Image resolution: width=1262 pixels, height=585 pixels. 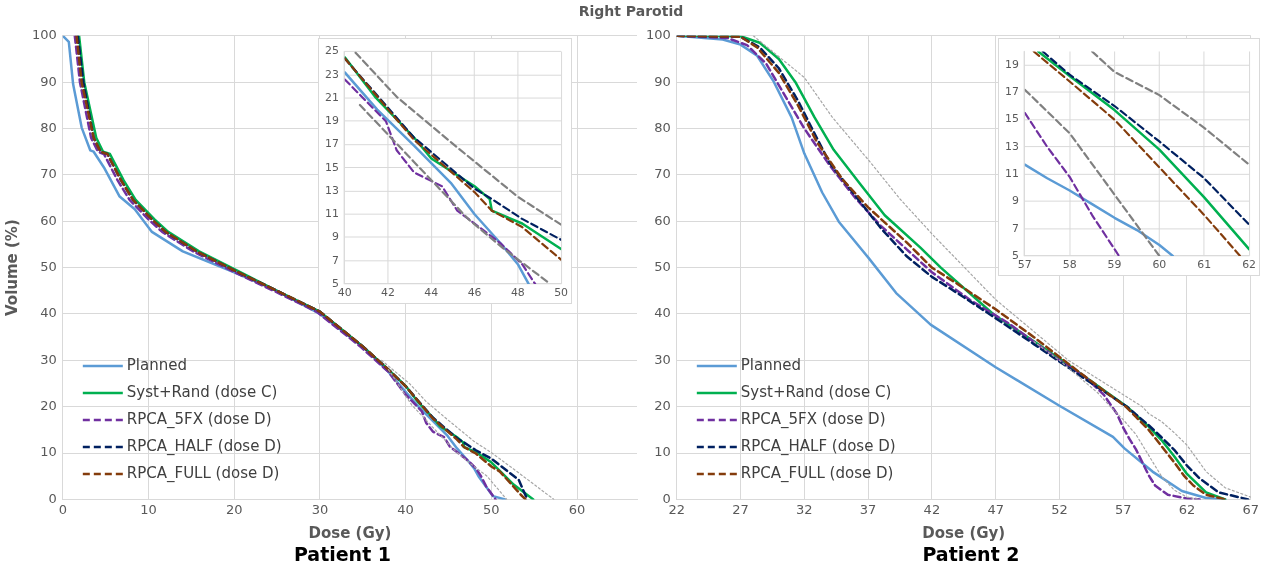 What do you see at coordinates (148, 509) in the screenshot?
I see `x-tick-label: 10` at bounding box center [148, 509].